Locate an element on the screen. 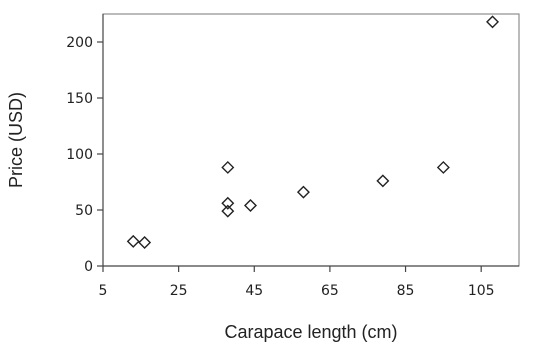  x-tick-label: 105 is located at coordinates (481, 291).